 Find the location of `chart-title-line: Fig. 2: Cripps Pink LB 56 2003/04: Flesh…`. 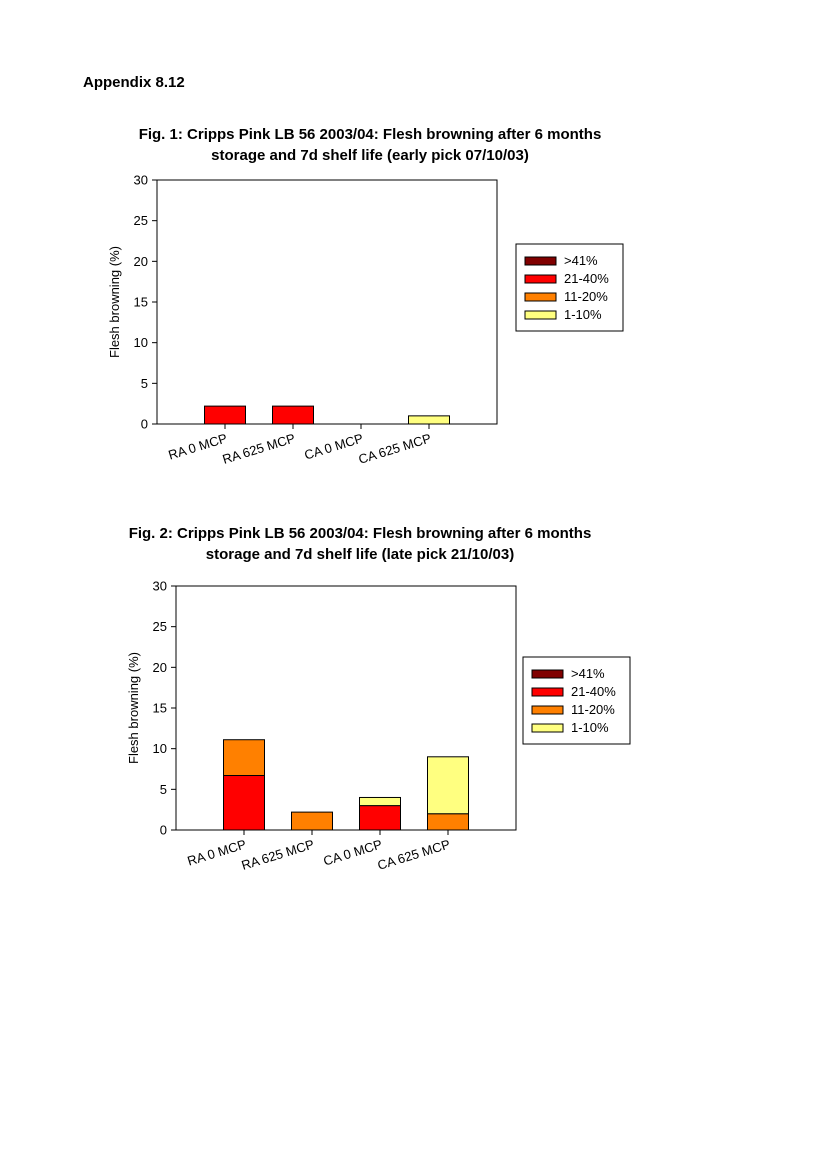

chart-title-line: Fig. 2: Cripps Pink LB 56 2003/04: Flesh… is located at coordinates (360, 533).